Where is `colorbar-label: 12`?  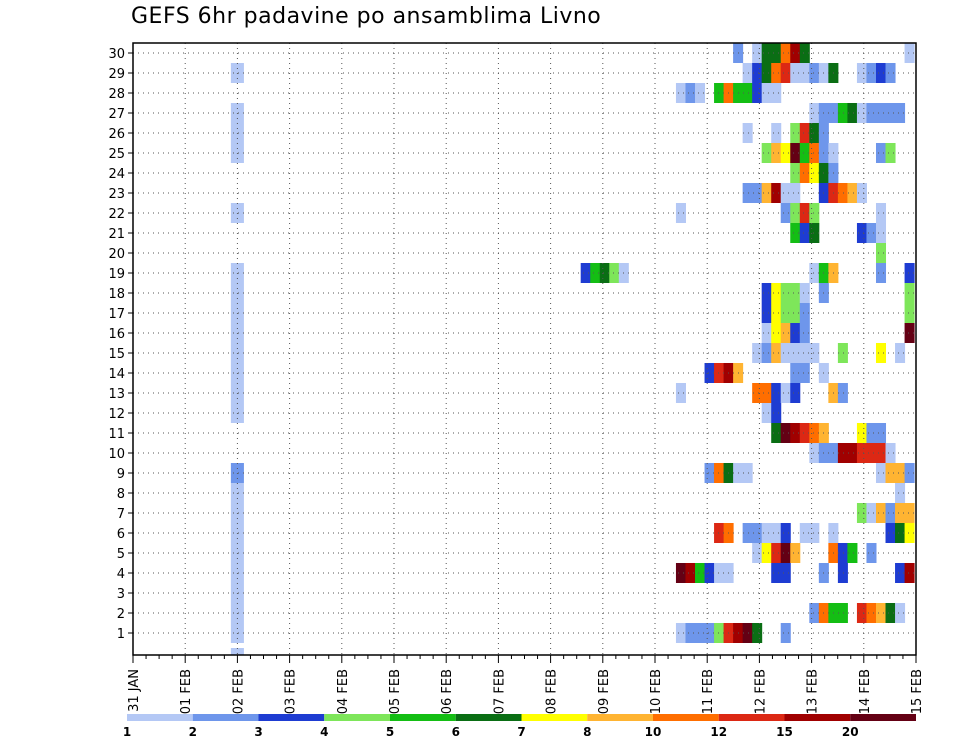 colorbar-label: 12 is located at coordinates (718, 732).